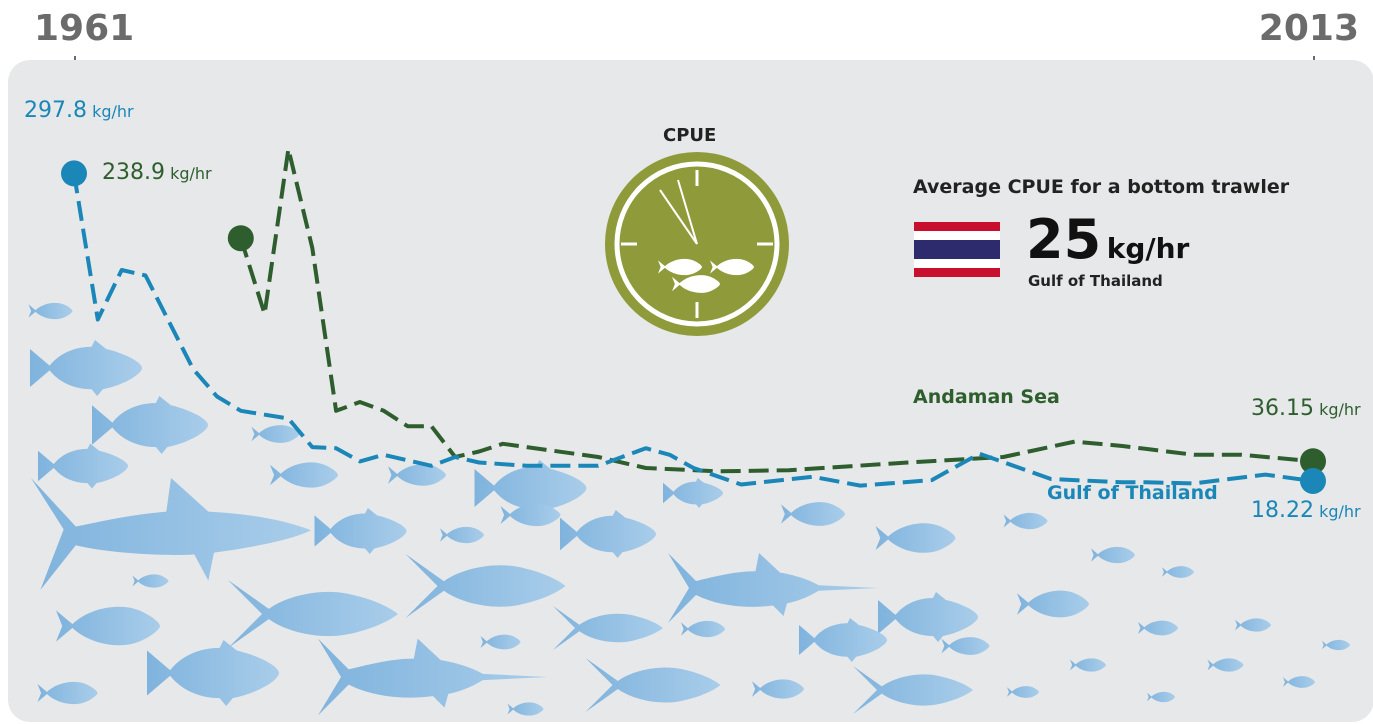 The width and height of the screenshot is (1373, 724). What do you see at coordinates (79, 110) in the screenshot?
I see `gulf-first-label: 297.8 kg/hr` at bounding box center [79, 110].